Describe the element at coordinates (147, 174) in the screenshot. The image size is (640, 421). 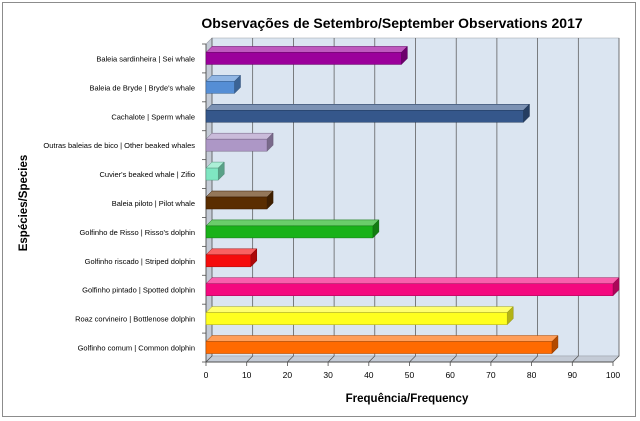
I see `category-label: Cuvier's beaked whale | Zifio` at that location.